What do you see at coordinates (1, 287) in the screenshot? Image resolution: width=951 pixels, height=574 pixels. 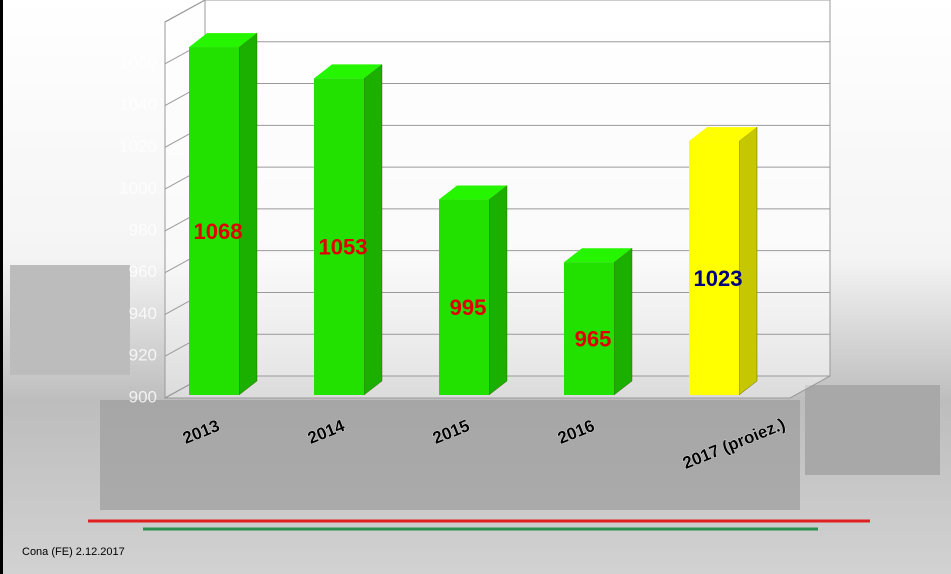 I see `left-border` at bounding box center [1, 287].